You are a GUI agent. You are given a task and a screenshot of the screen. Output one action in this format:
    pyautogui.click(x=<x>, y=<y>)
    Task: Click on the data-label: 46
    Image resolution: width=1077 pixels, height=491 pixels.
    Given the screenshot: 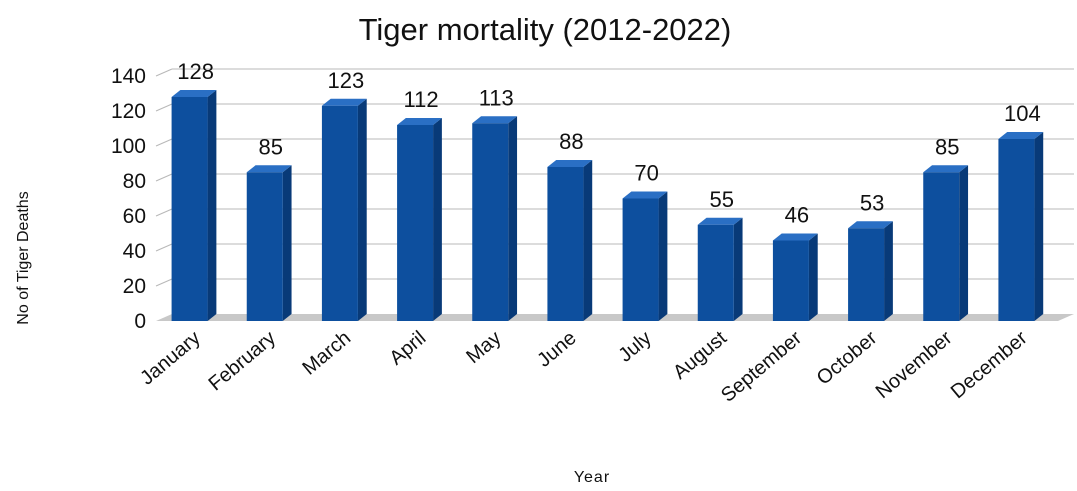 What is the action you would take?
    pyautogui.click(x=797, y=215)
    